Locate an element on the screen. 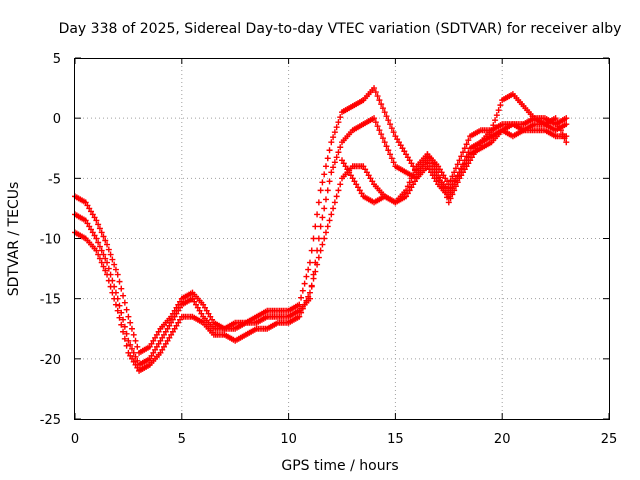 The image size is (640, 480). y-axis-label: SDTVAR / TECUs is located at coordinates (14, 239).